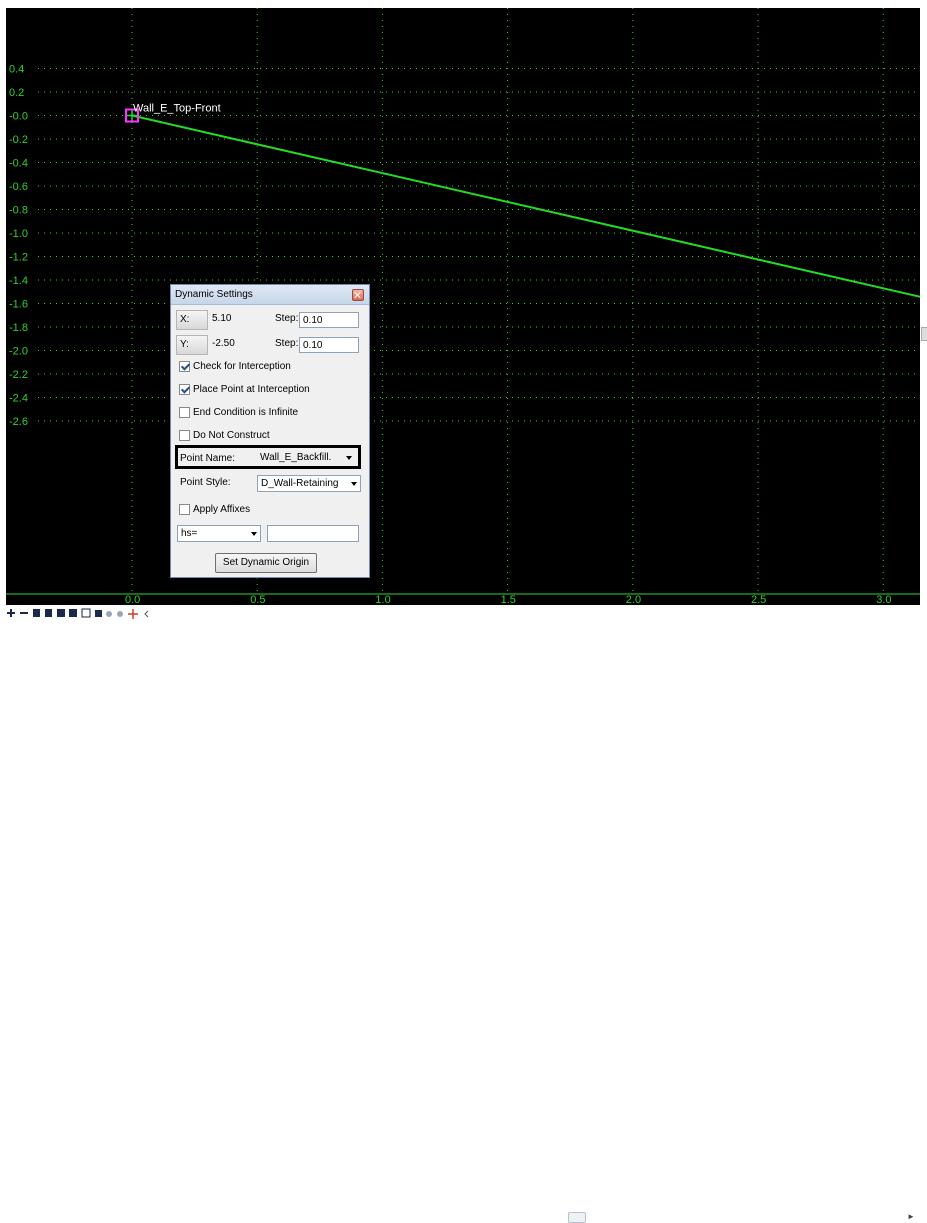 This screenshot has width=927, height=1223. I want to click on end-infinite-row: End Condition is Infinite, so click(238, 412).